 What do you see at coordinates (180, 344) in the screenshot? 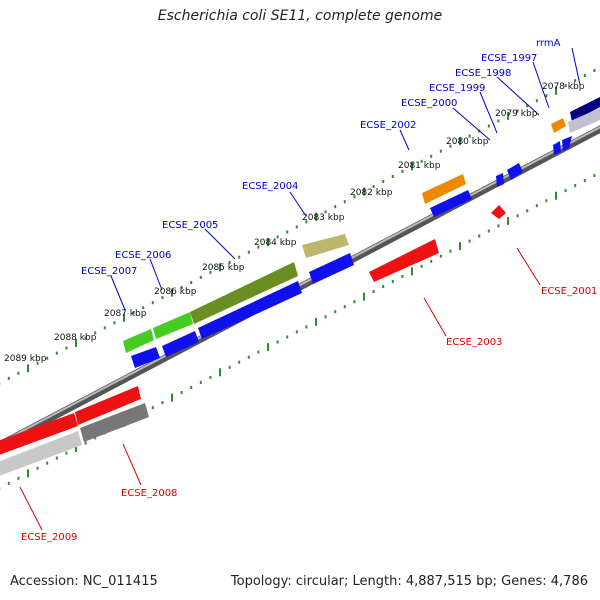
I see `gene-ECSE_2006-cds` at bounding box center [180, 344].